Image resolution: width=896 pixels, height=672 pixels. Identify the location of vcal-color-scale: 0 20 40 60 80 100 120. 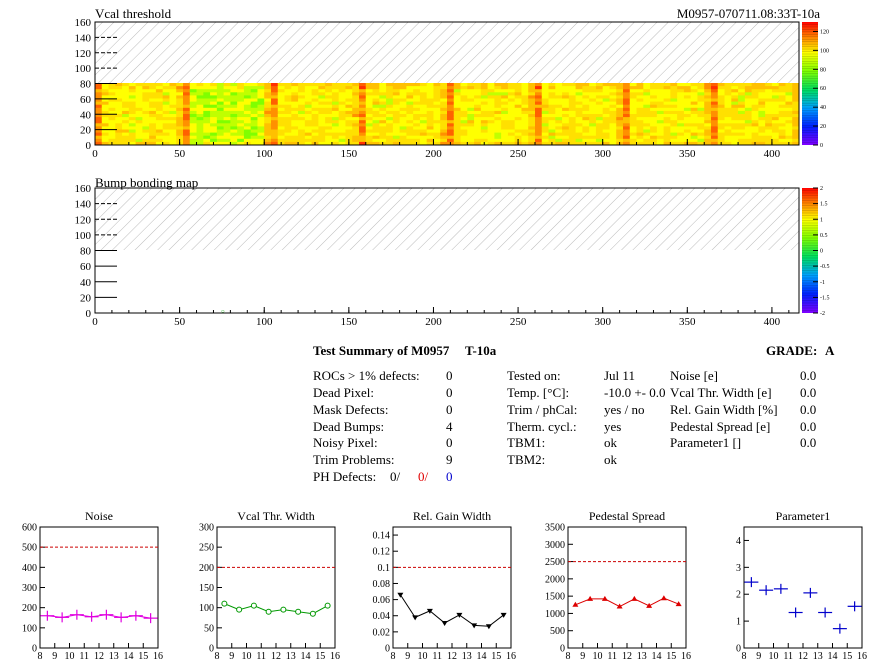
(815, 85).